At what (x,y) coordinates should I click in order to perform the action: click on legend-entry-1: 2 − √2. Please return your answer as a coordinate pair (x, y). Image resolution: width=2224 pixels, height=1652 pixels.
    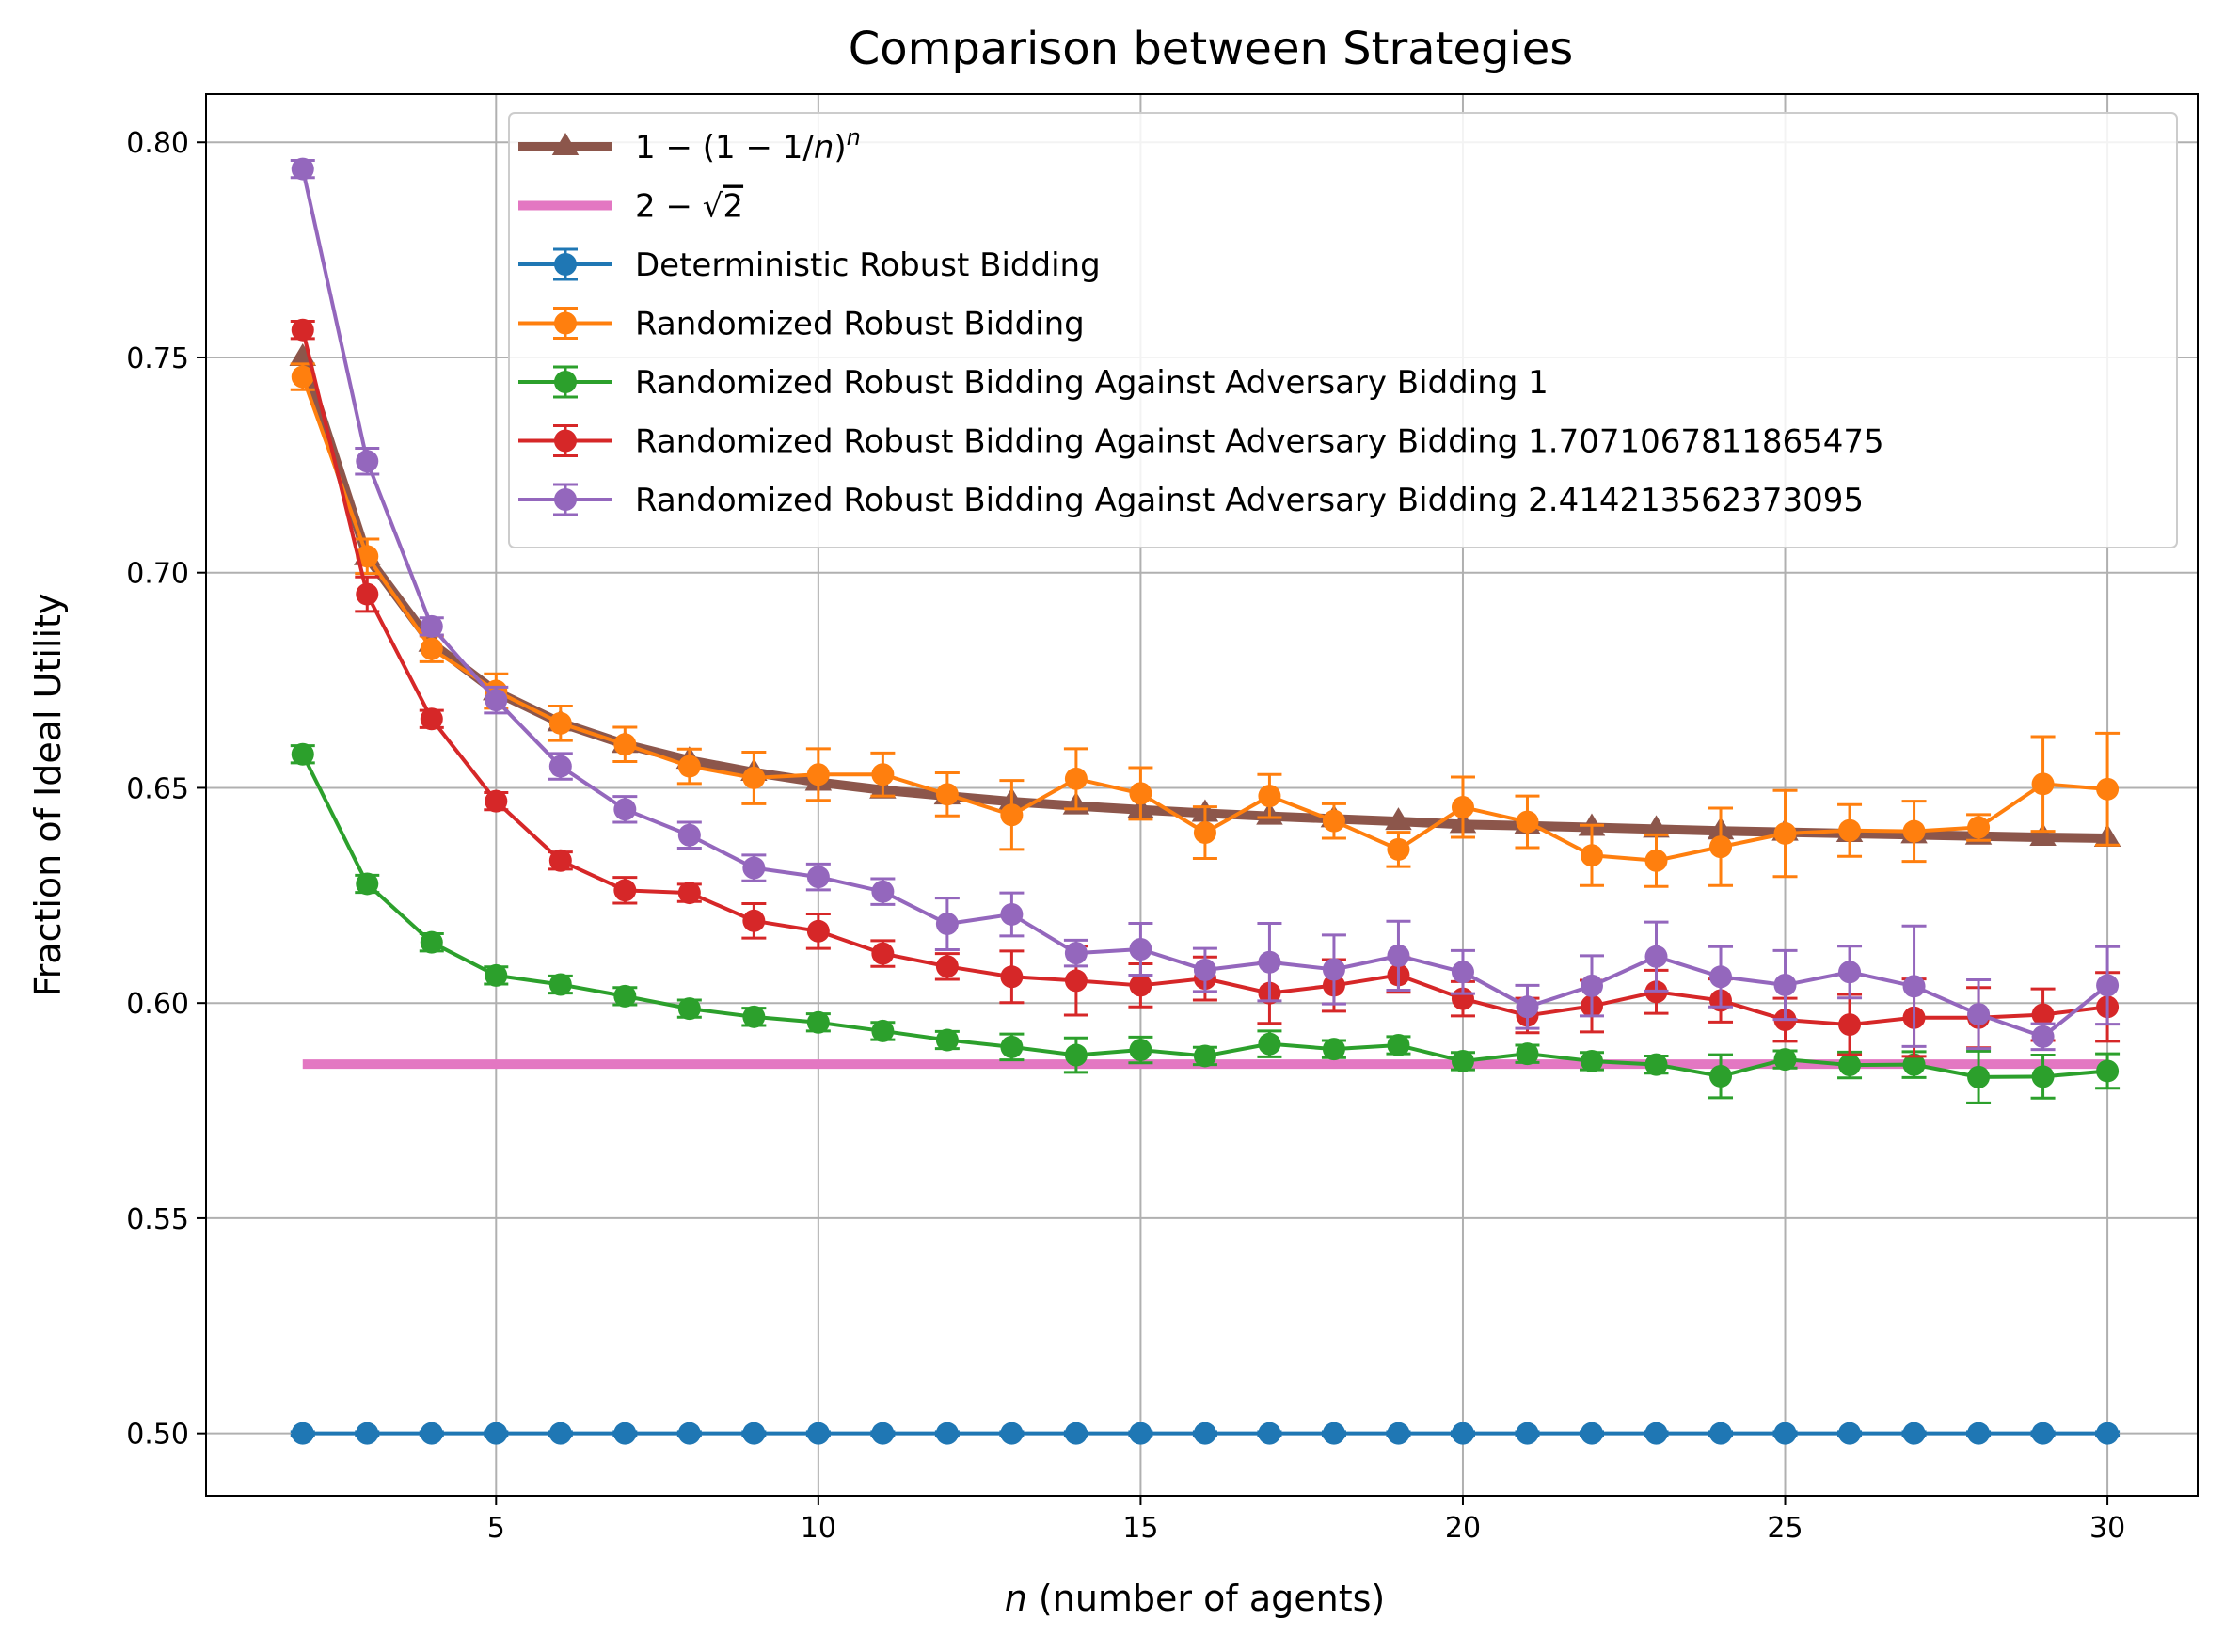
    Looking at the image, I should click on (630, 207).